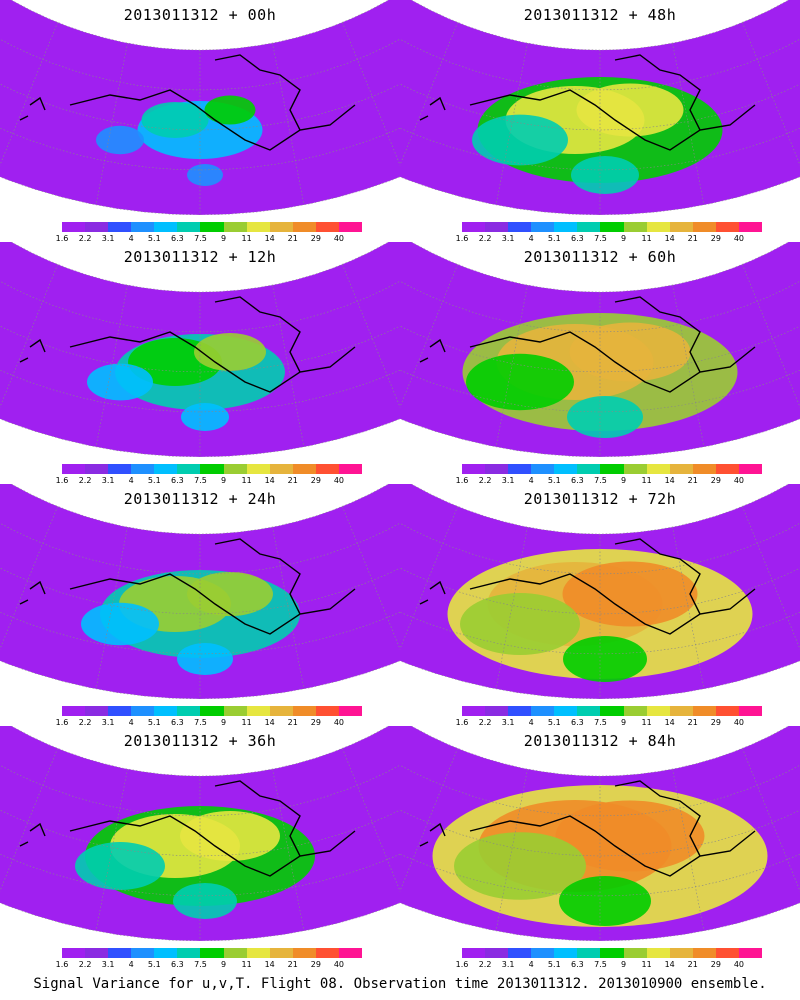  I want to click on colorbar-tick-label: 2.2, so click(485, 722).